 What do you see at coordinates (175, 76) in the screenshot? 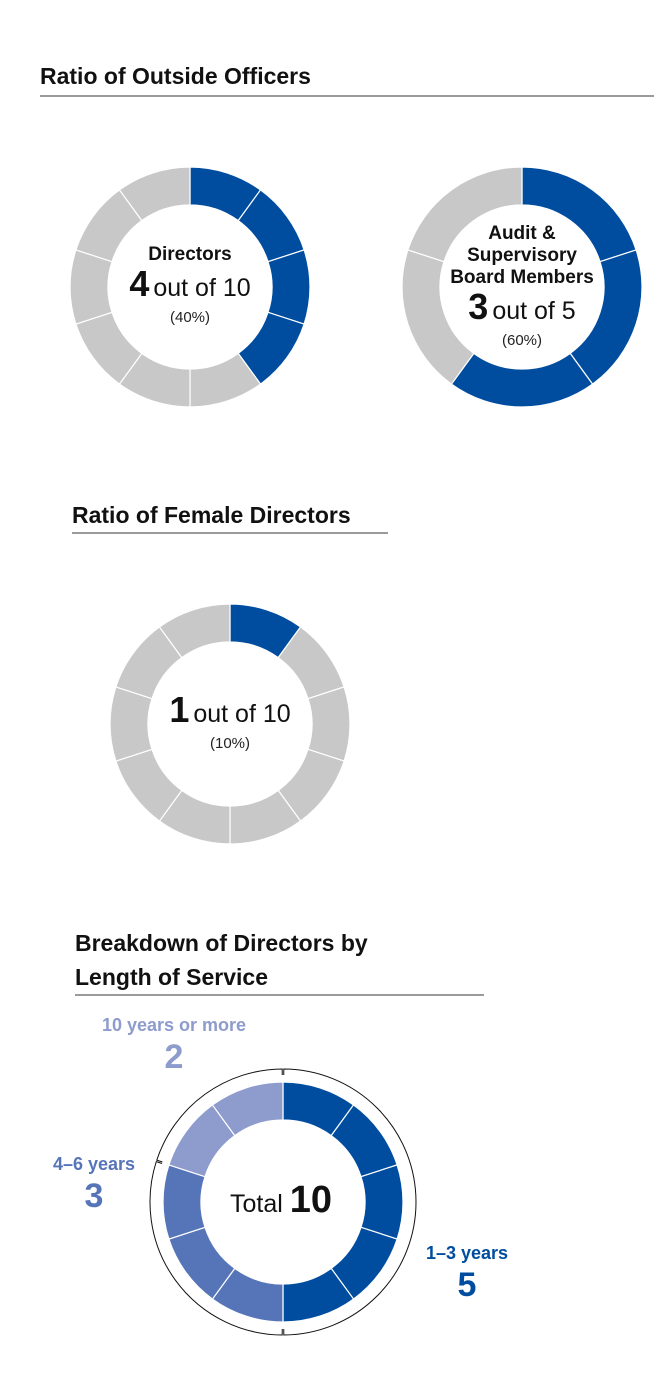
I see `outside-officers-title: Ratio of Outside Officers` at bounding box center [175, 76].